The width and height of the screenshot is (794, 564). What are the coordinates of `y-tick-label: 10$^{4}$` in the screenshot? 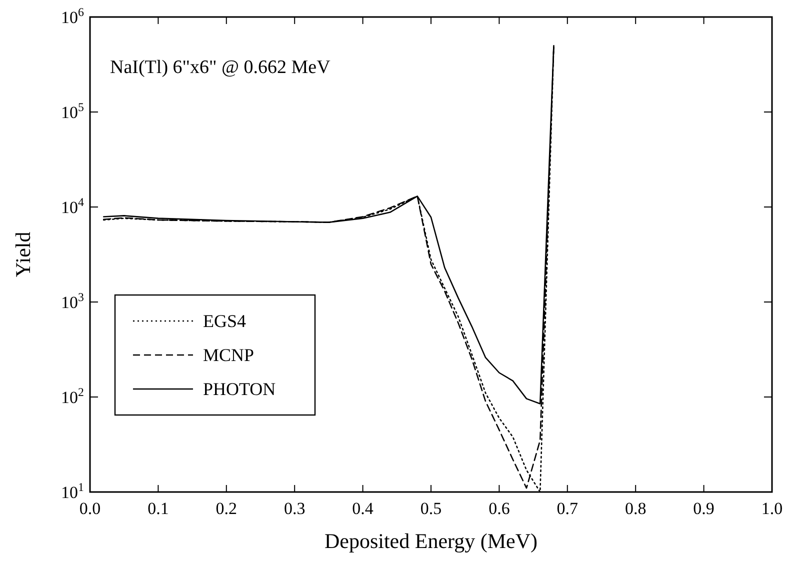 It's located at (72, 206).